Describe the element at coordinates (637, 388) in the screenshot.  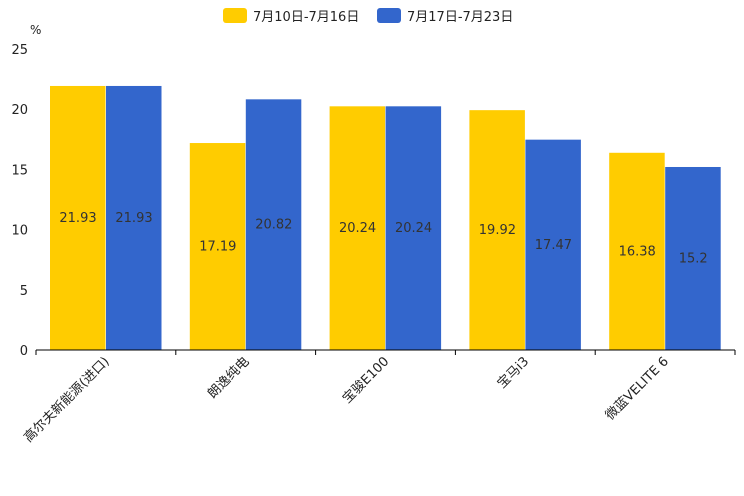
I see `category-label-5: 微蓝VELITE 6` at that location.